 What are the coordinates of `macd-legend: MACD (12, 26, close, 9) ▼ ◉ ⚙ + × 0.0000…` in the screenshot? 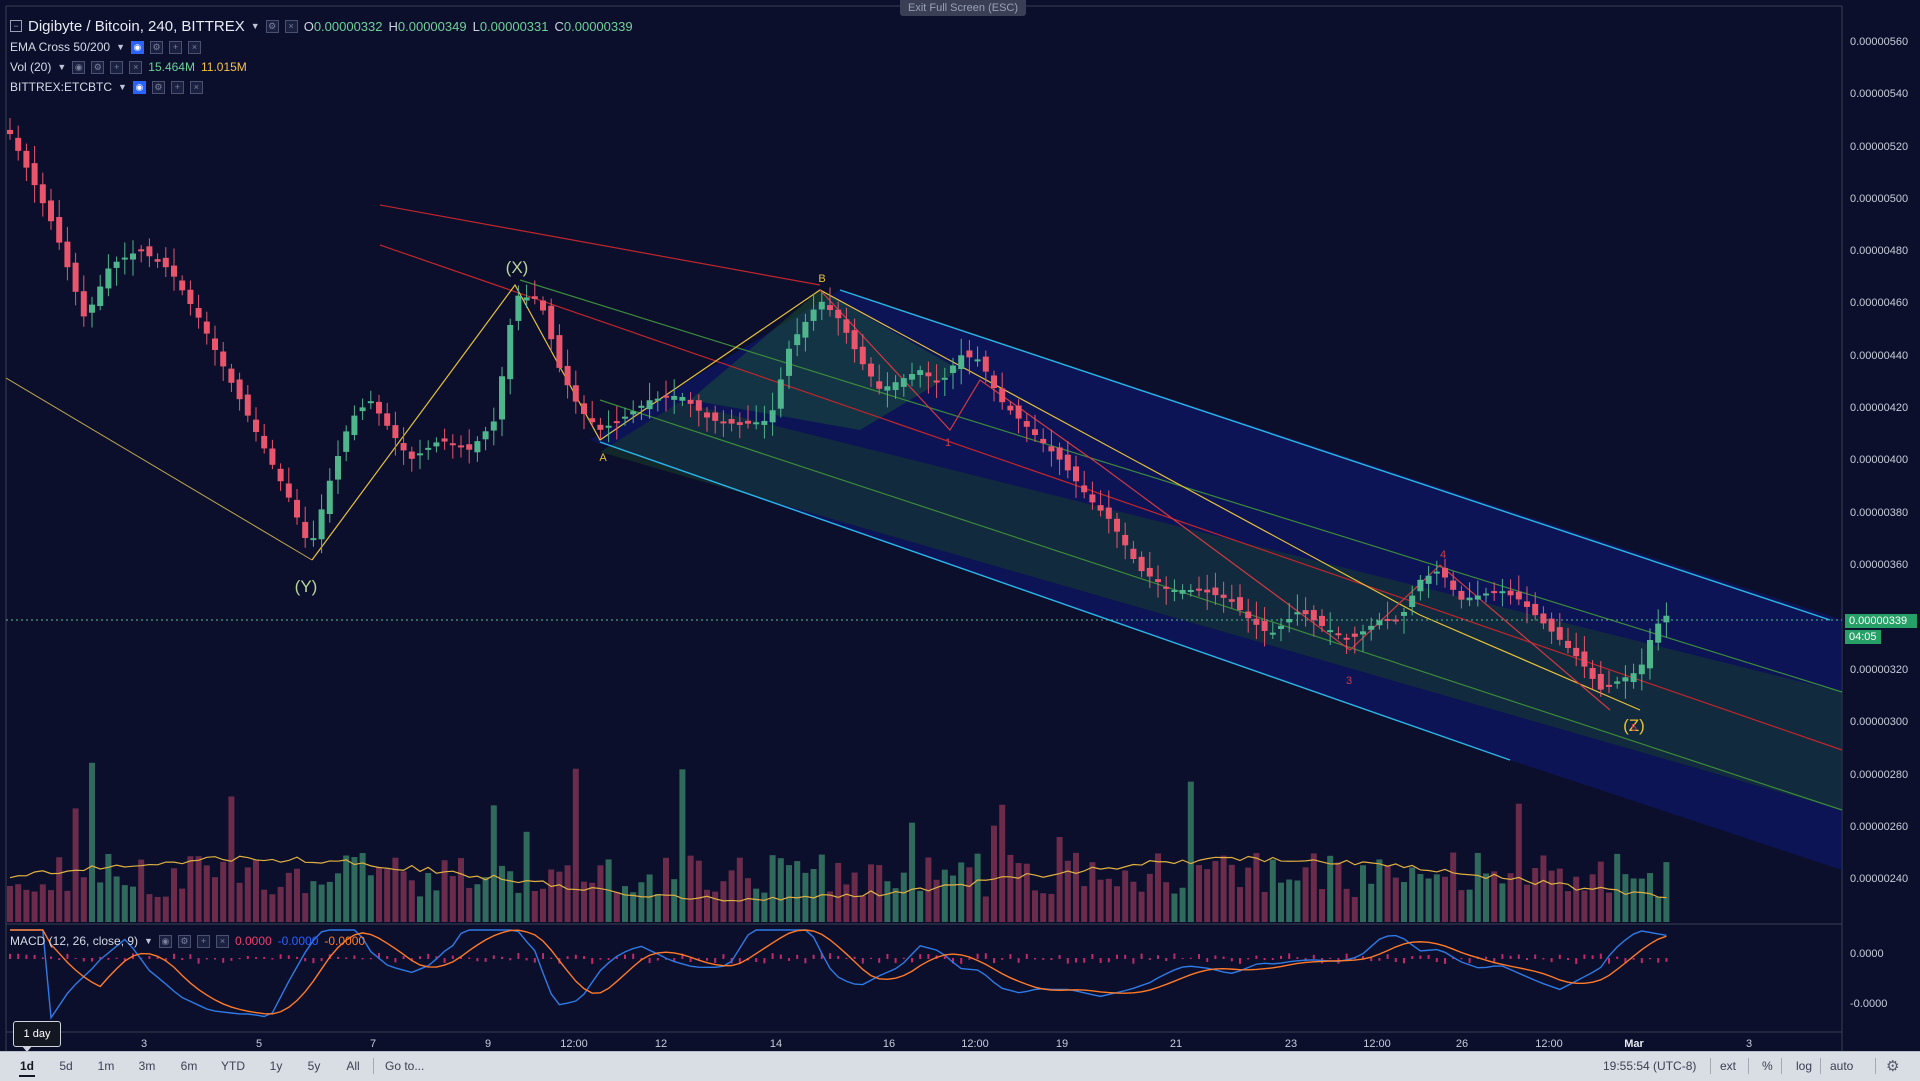 It's located at (187, 941).